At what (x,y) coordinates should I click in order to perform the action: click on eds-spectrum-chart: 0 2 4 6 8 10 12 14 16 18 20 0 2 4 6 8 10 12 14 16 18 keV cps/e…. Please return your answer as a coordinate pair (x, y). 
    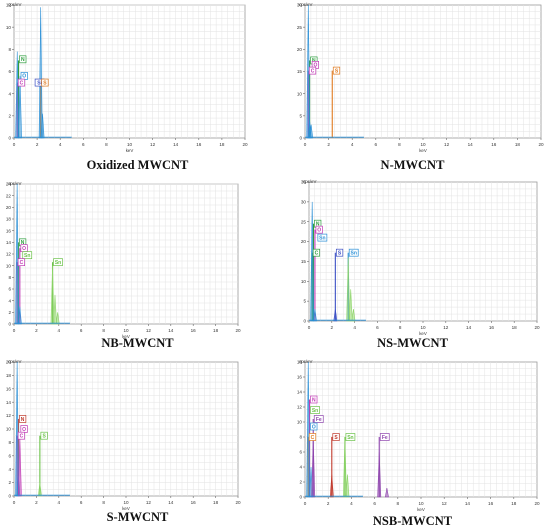
    Looking at the image, I should click on (418, 435).